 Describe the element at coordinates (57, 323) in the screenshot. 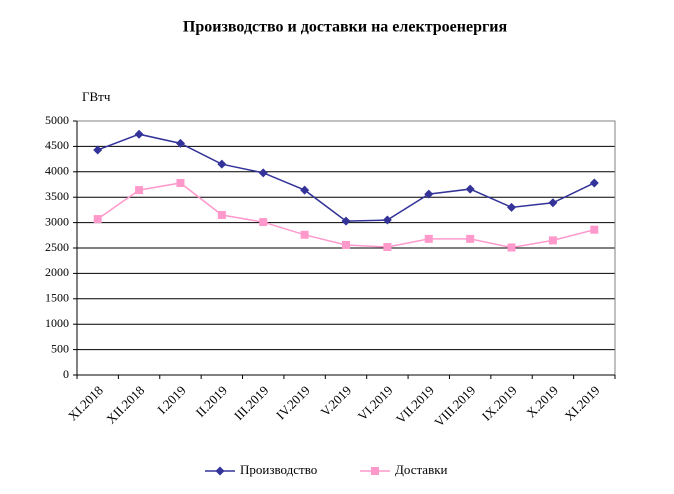

I see `y-tick-label: 1000` at that location.